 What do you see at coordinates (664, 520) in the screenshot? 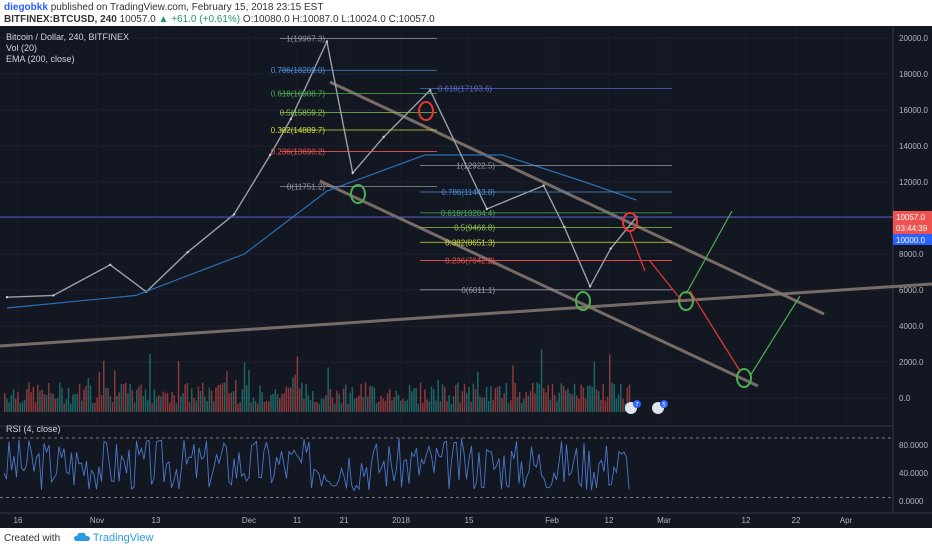
I see `x-tick-label: Mar` at bounding box center [664, 520].